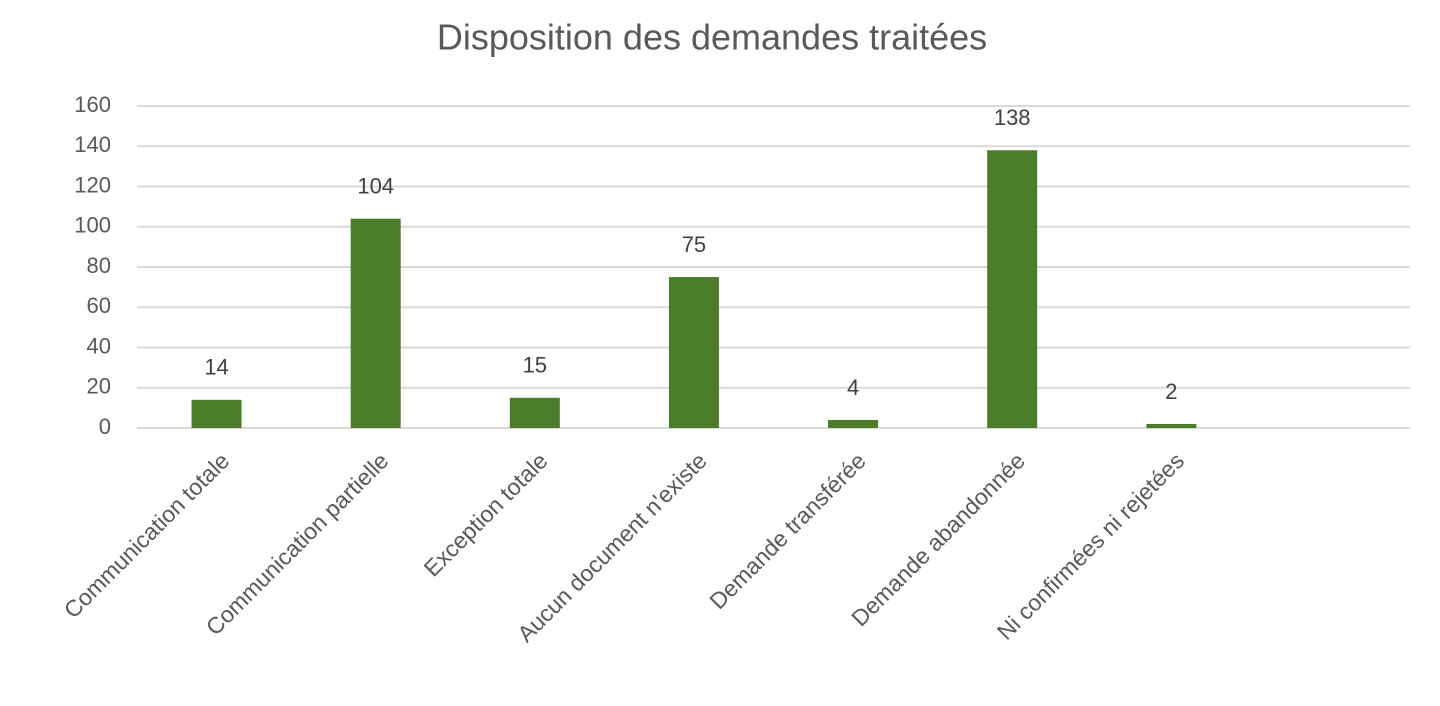  I want to click on data-label: 75, so click(694, 244).